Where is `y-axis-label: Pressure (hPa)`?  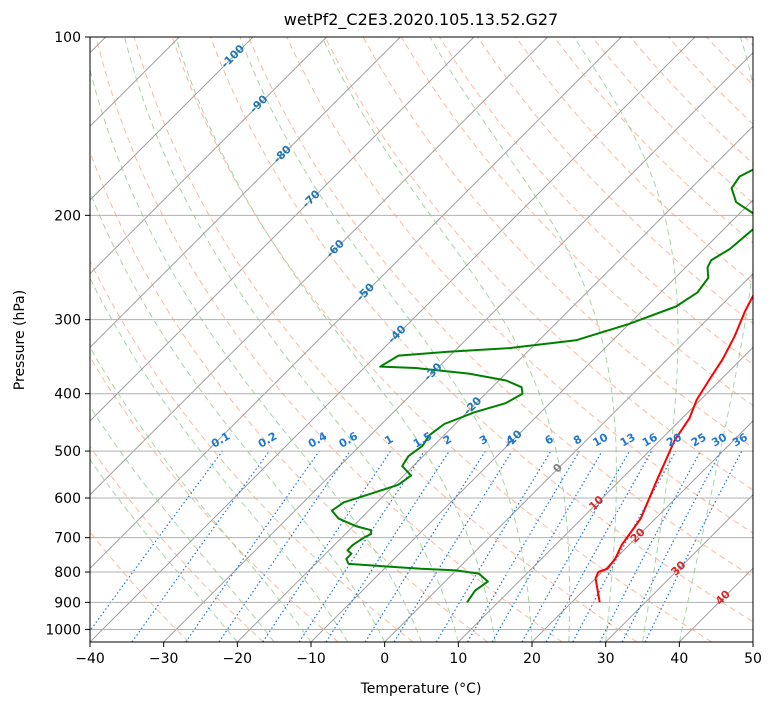
y-axis-label: Pressure (hPa) is located at coordinates (20, 340).